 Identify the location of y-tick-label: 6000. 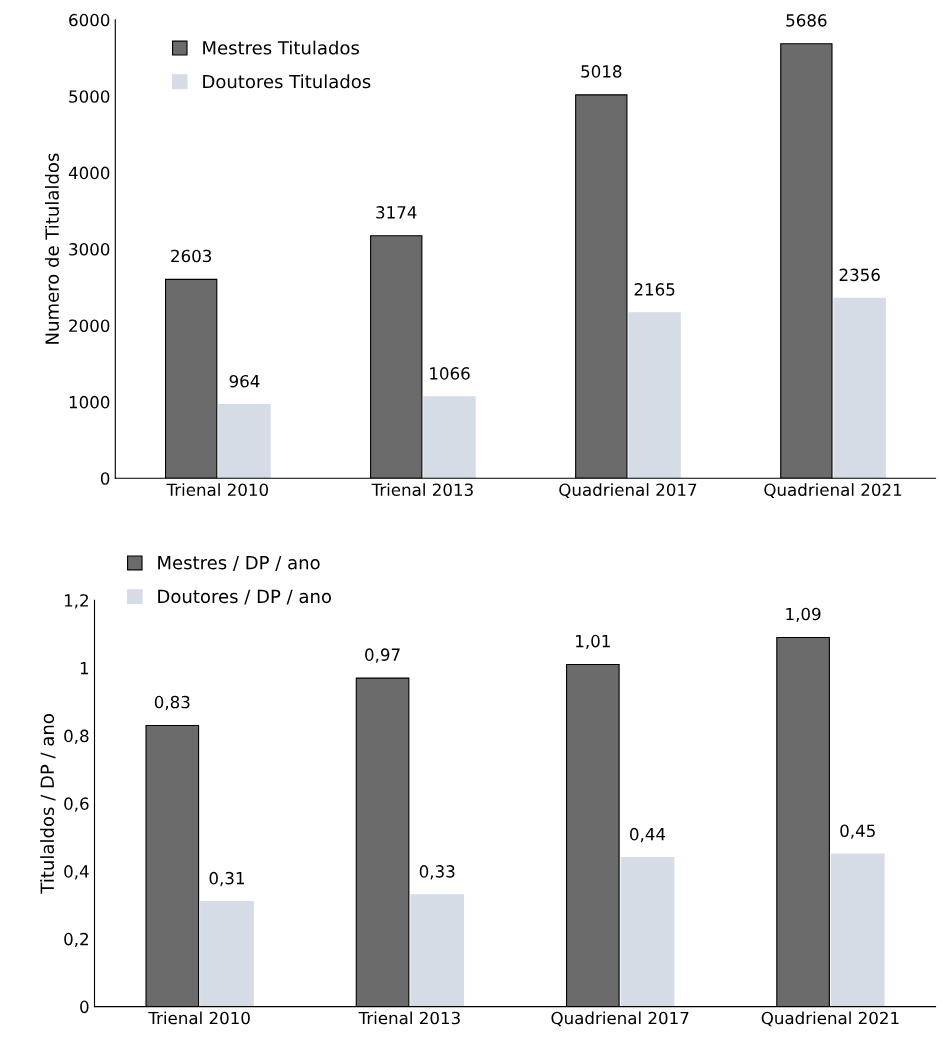
(89, 20).